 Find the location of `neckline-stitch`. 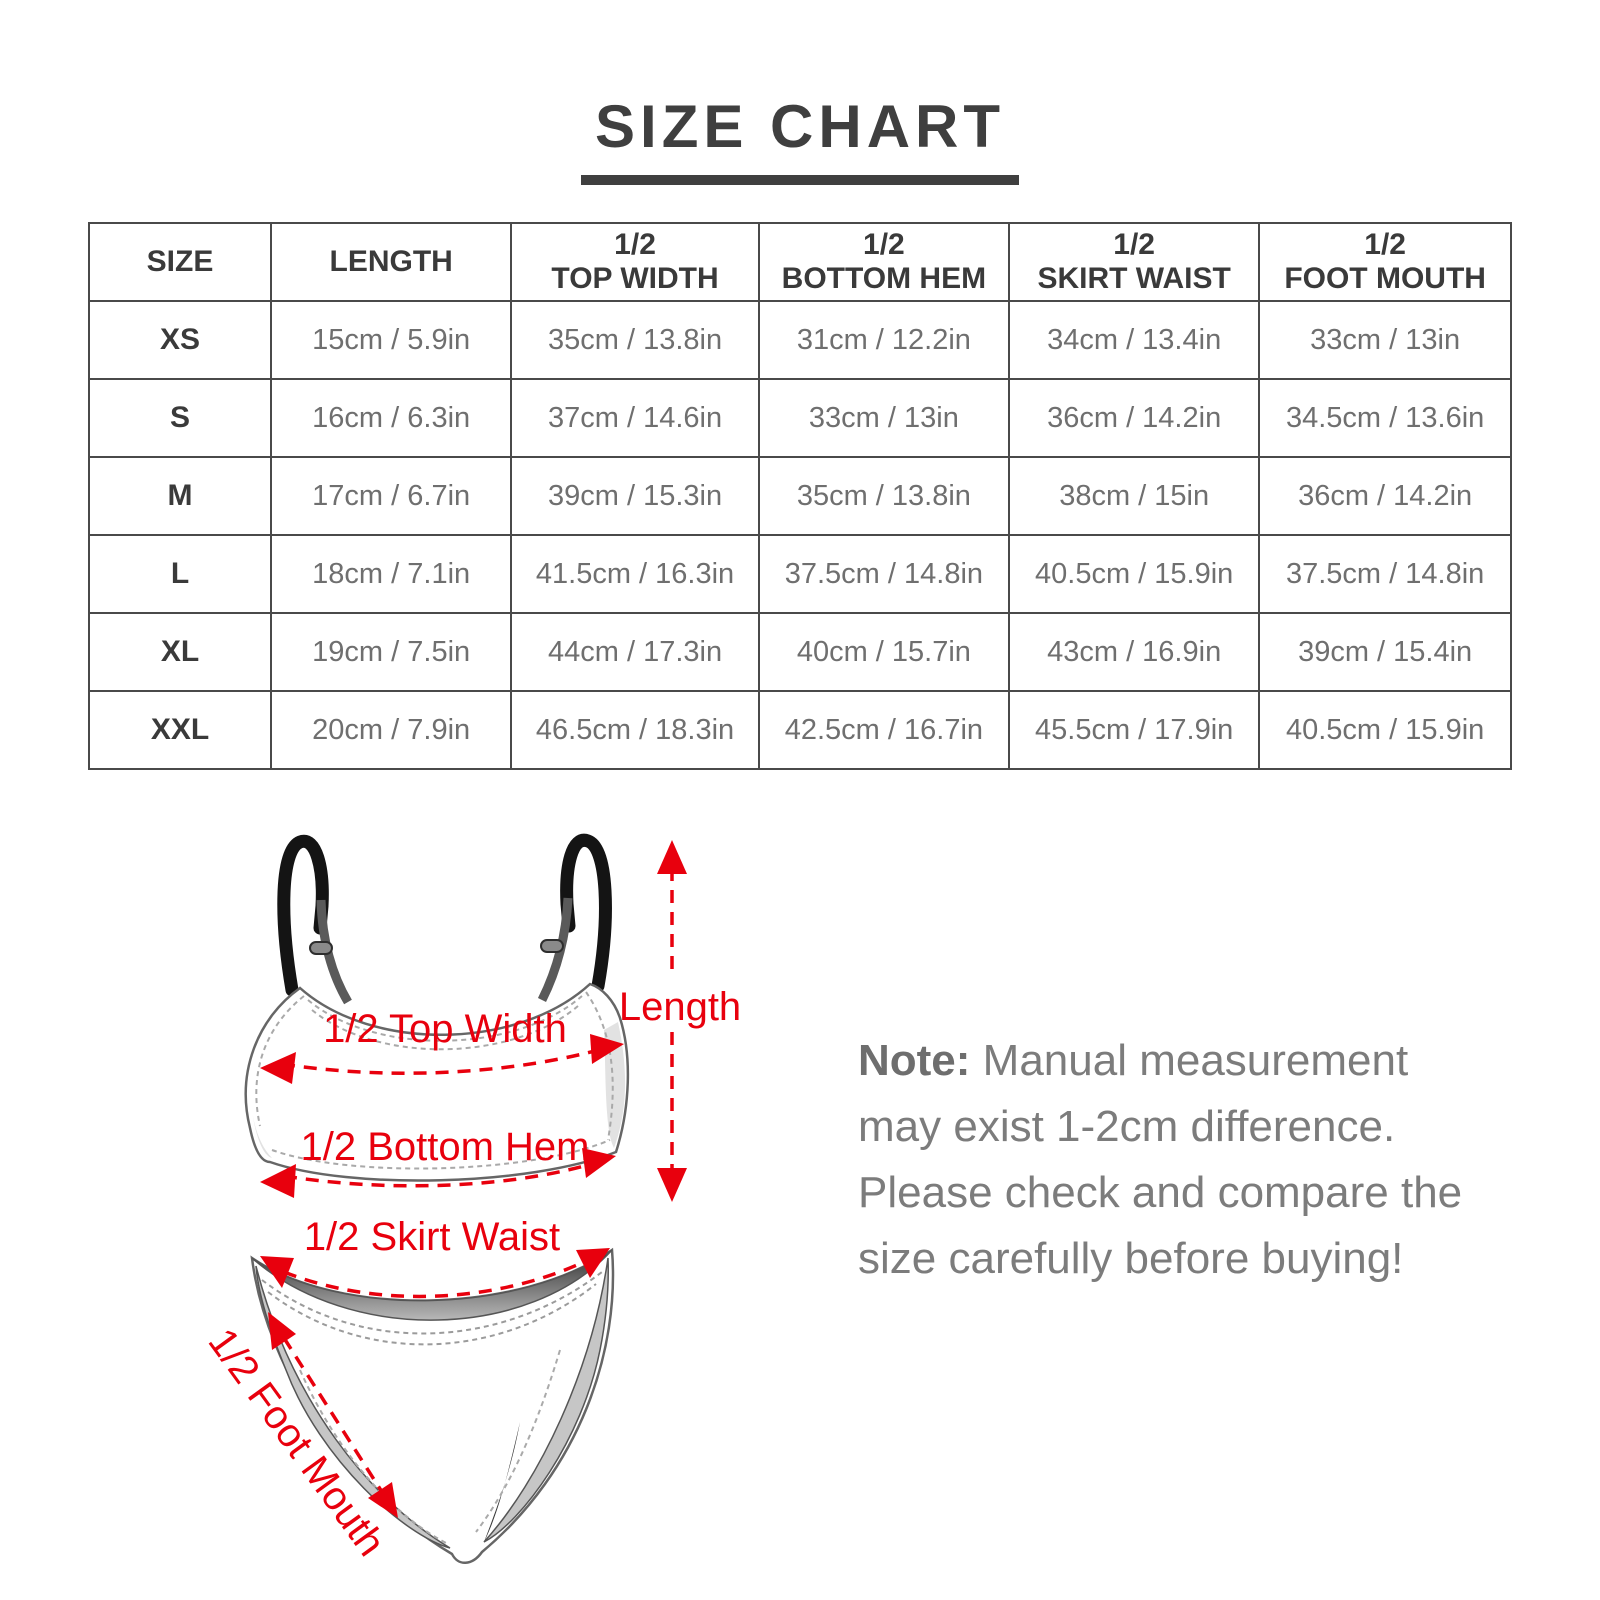

neckline-stitch is located at coordinates (445, 1018).